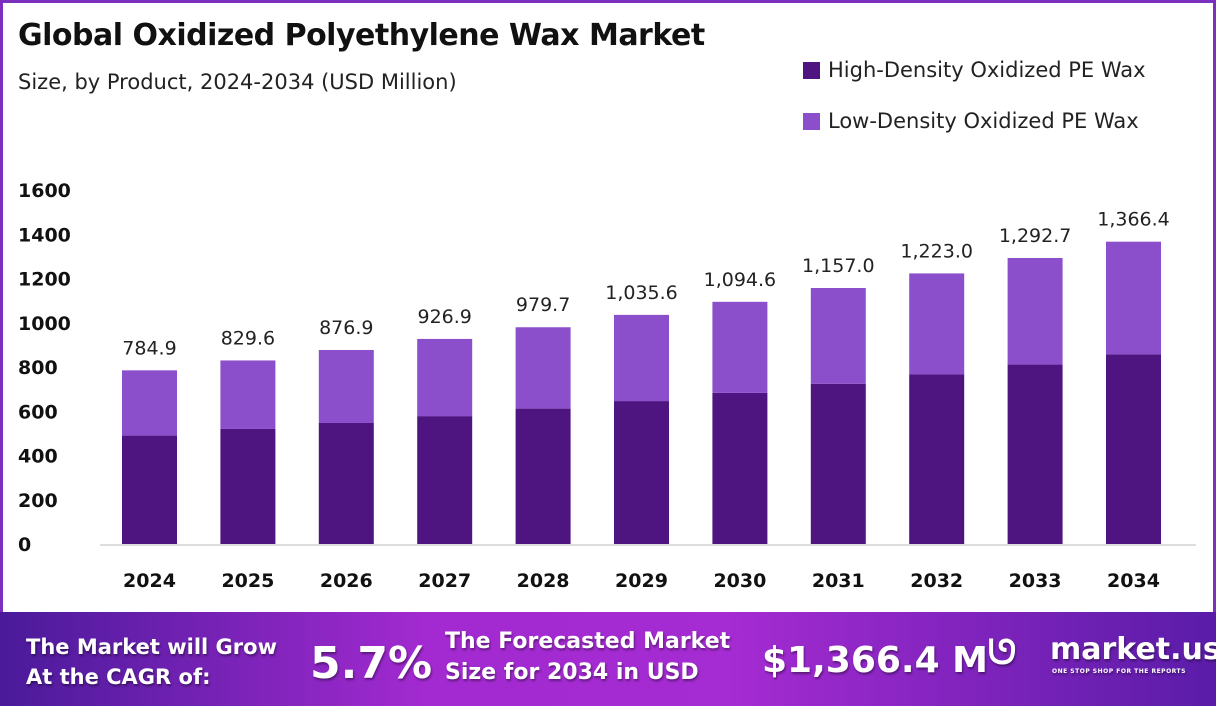 This screenshot has height=706, width=1216. I want to click on x-tick-label: 2029, so click(641, 581).